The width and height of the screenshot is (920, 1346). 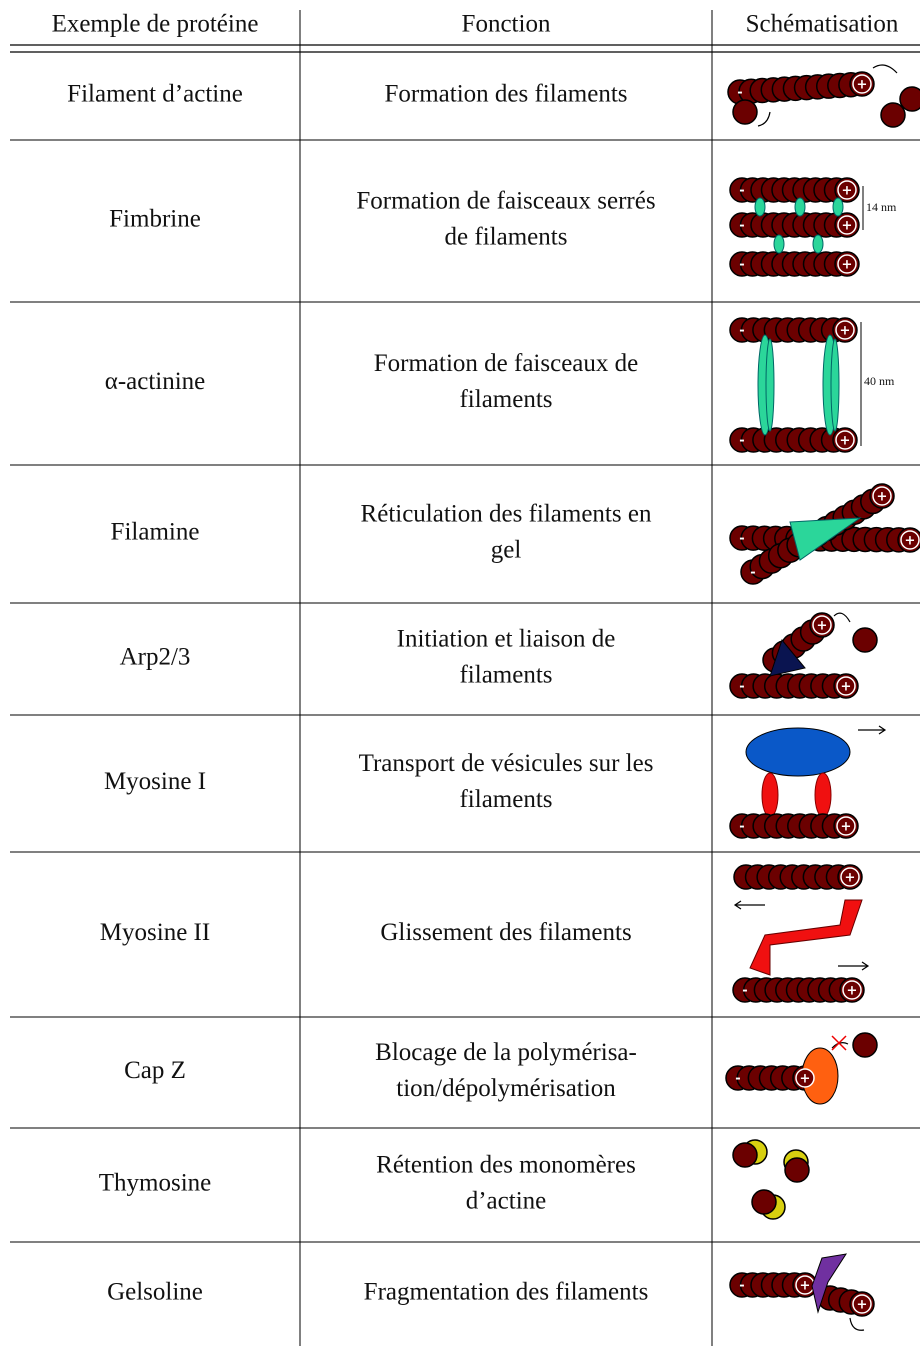 What do you see at coordinates (505, 94) in the screenshot?
I see `function-line: Formation des filaments` at bounding box center [505, 94].